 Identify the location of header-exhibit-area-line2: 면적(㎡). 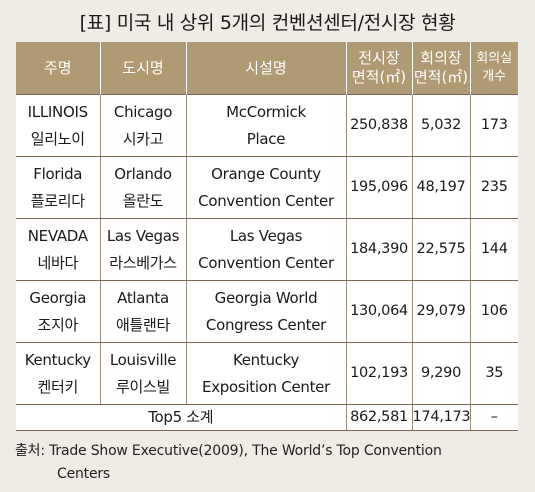
(379, 77).